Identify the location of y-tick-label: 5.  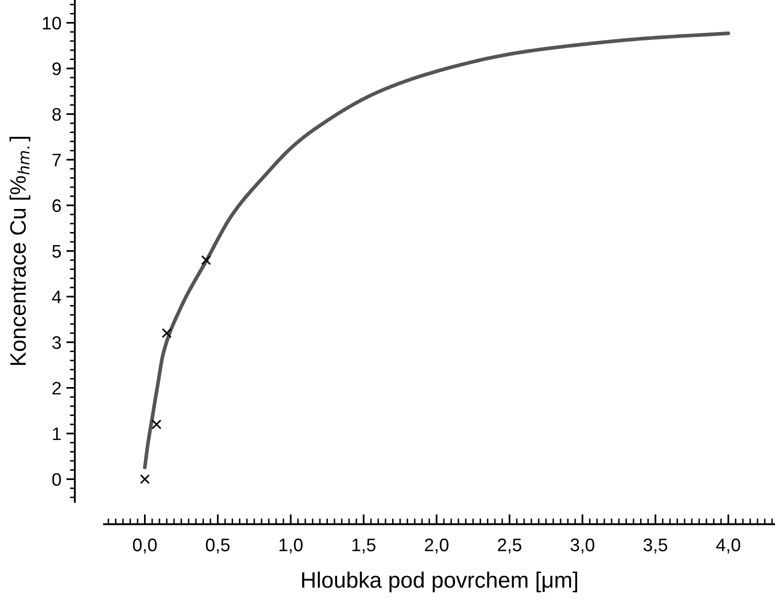
(56, 251).